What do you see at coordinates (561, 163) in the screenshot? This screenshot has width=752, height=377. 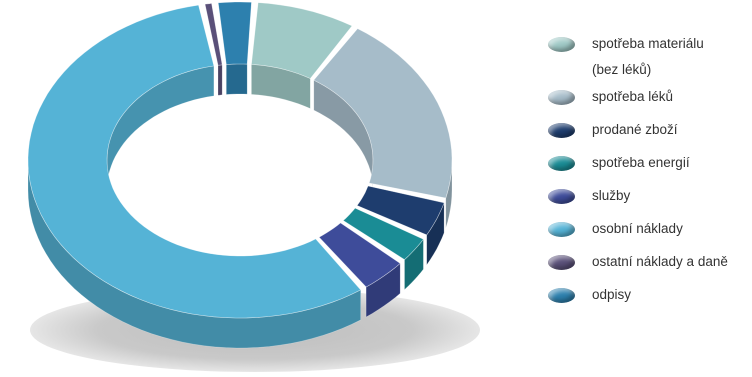 I see `legend-swatch-energie` at bounding box center [561, 163].